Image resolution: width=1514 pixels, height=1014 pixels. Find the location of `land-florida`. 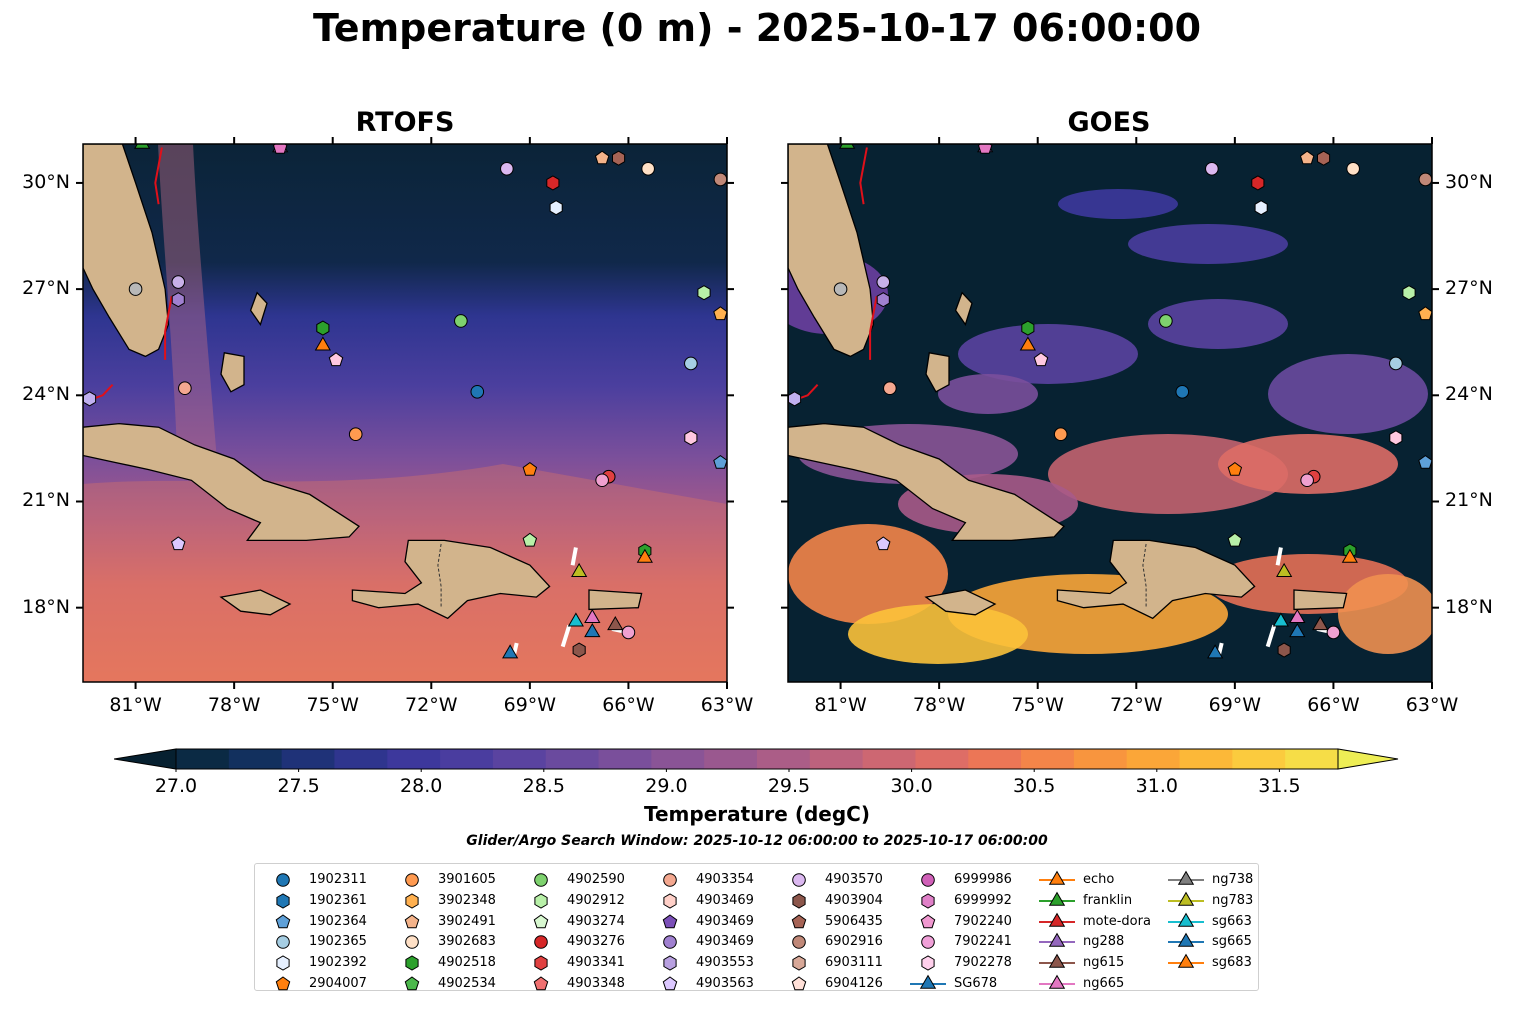

land-florida is located at coordinates (126, 251).